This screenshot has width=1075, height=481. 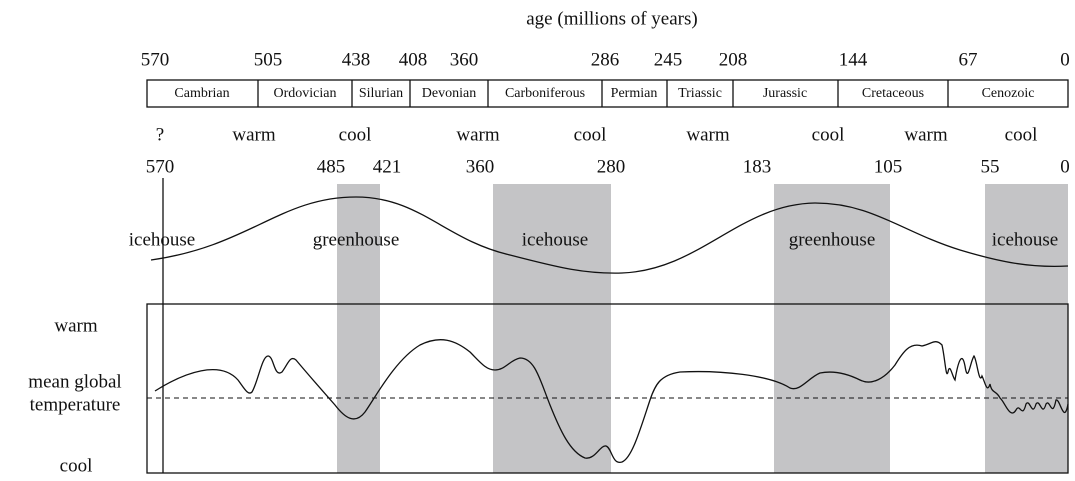 I want to click on cycle-age: 0, so click(x=1065, y=166).